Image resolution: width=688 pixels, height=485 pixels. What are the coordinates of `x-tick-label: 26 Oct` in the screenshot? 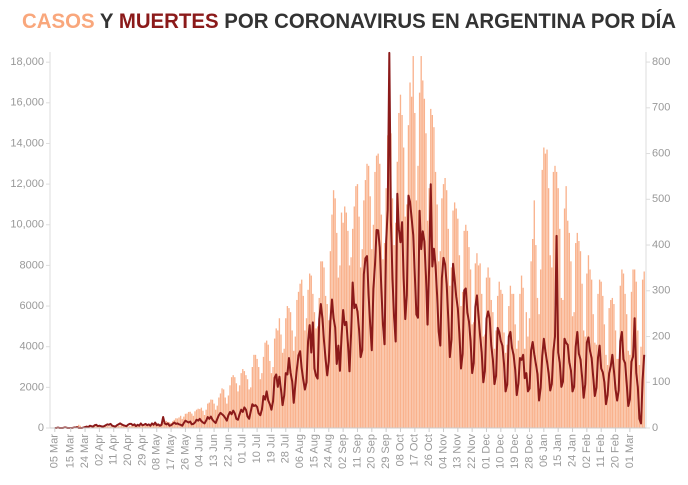 It's located at (429, 450).